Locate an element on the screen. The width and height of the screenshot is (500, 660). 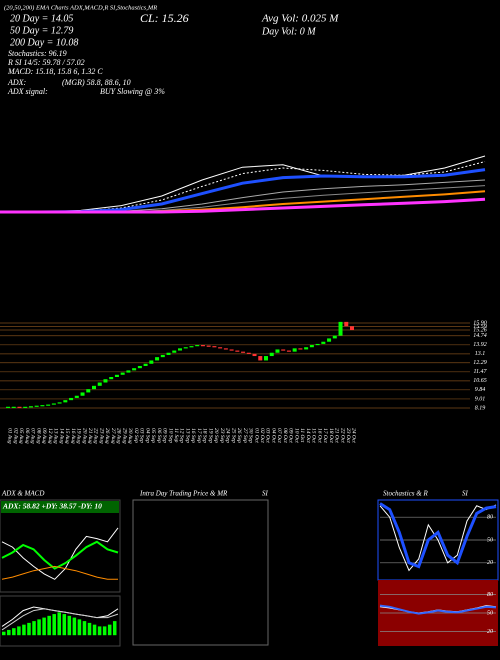
y-tick-label: 14.74 is located at coordinates (480, 335).